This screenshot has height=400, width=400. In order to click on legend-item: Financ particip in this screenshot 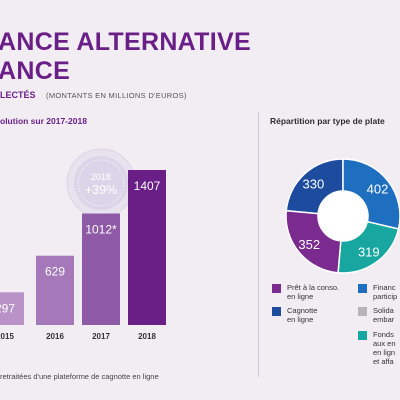, I will do `click(377, 292)`.